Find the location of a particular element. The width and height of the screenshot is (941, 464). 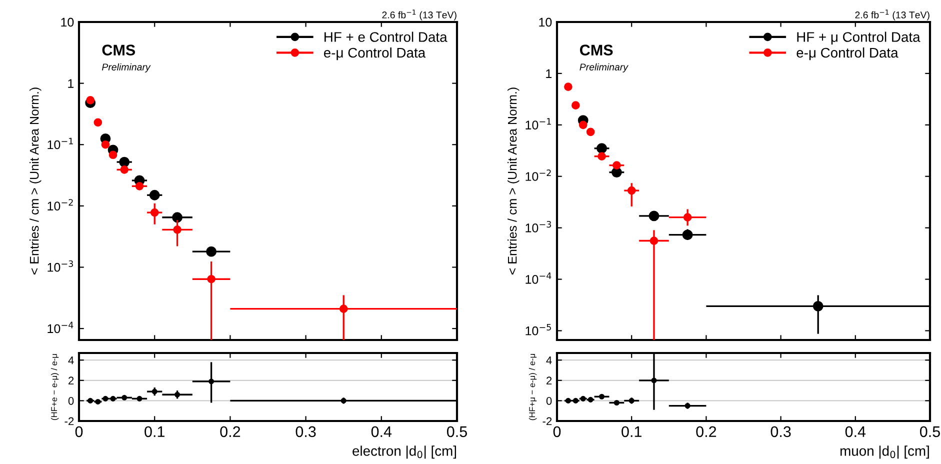

y-axis-title: (HF+e − e-μ) / e-μ is located at coordinates (54, 387).